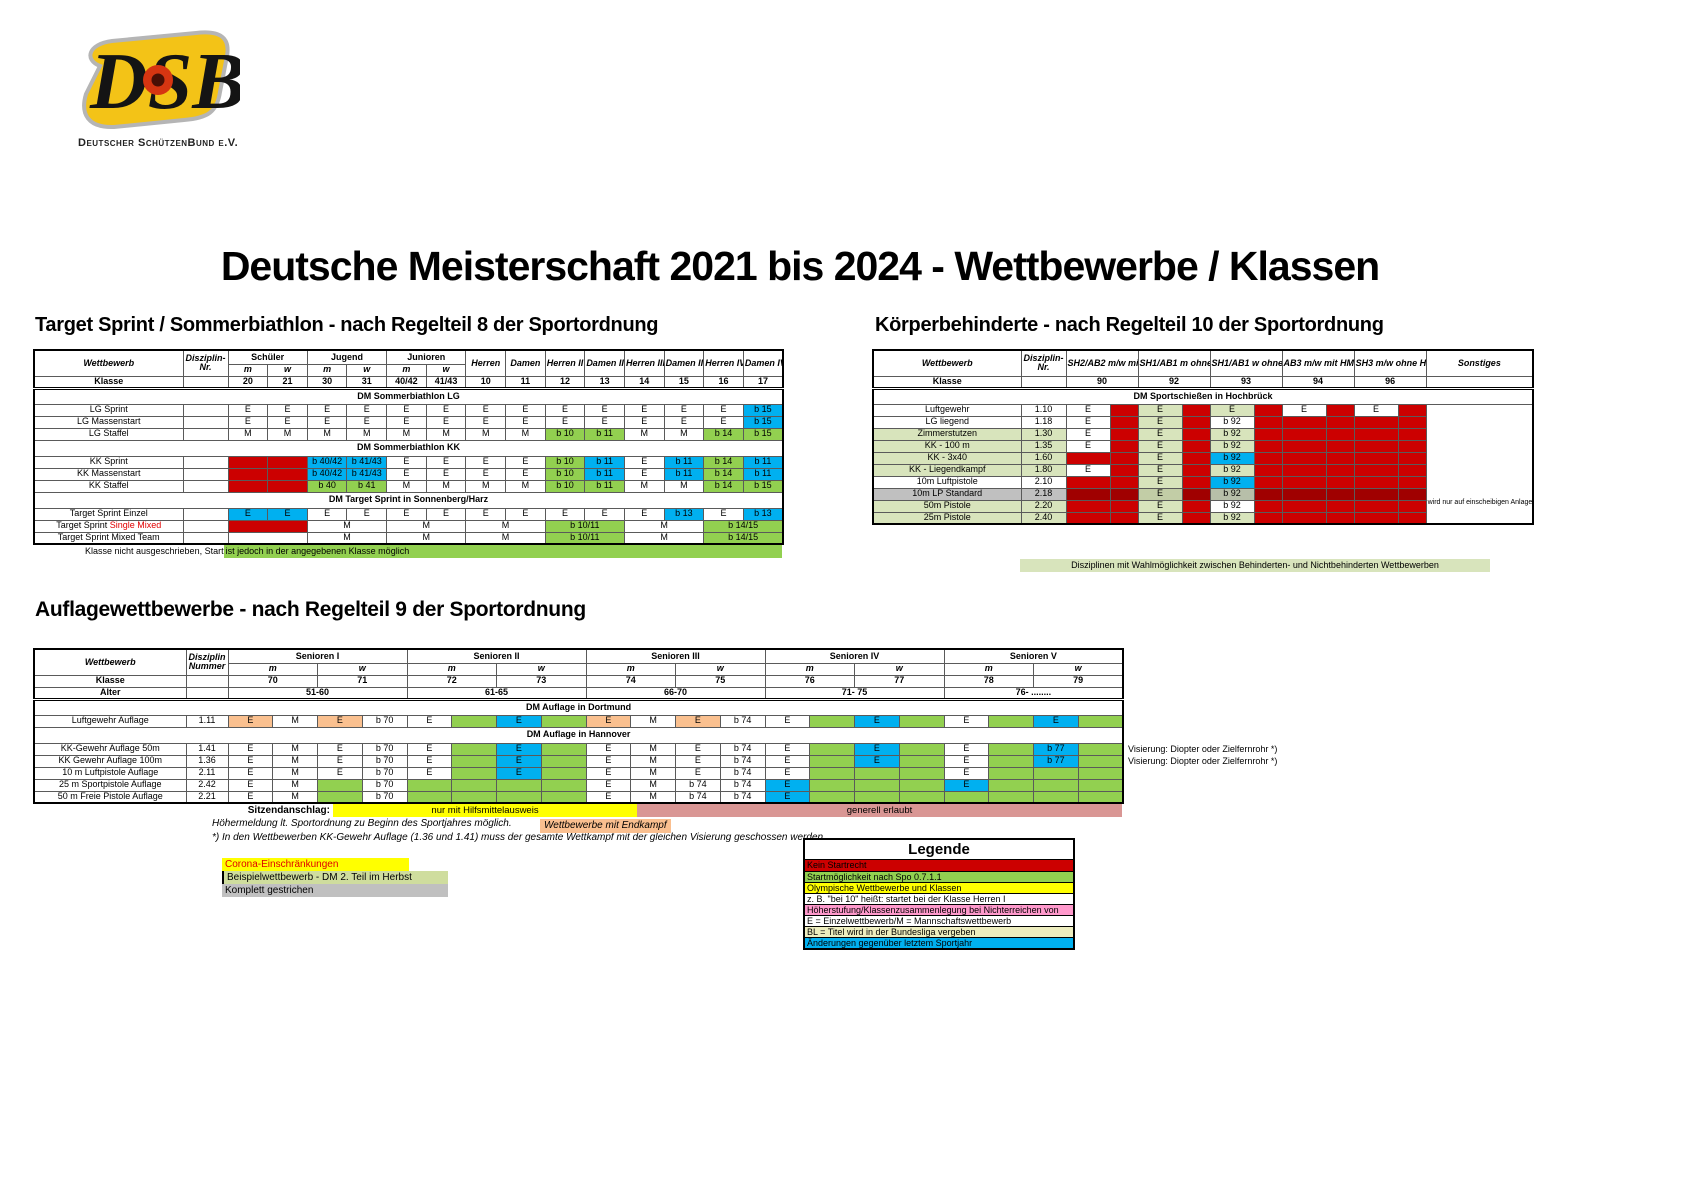 Image resolution: width=1697 pixels, height=1200 pixels. What do you see at coordinates (110, 785) in the screenshot?
I see `row-label: 25 m Sportpistole Auflage` at bounding box center [110, 785].